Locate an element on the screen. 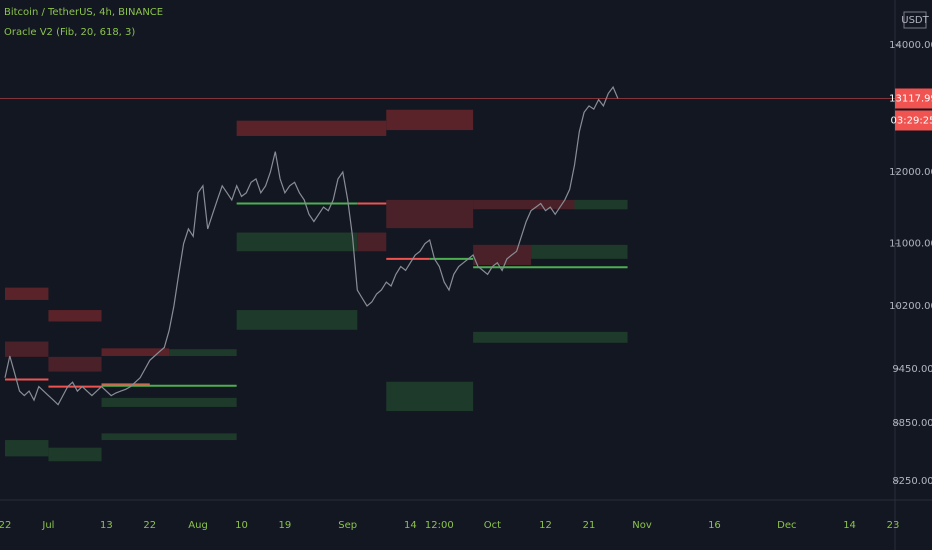  x-tick-label: Jul is located at coordinates (47, 525).